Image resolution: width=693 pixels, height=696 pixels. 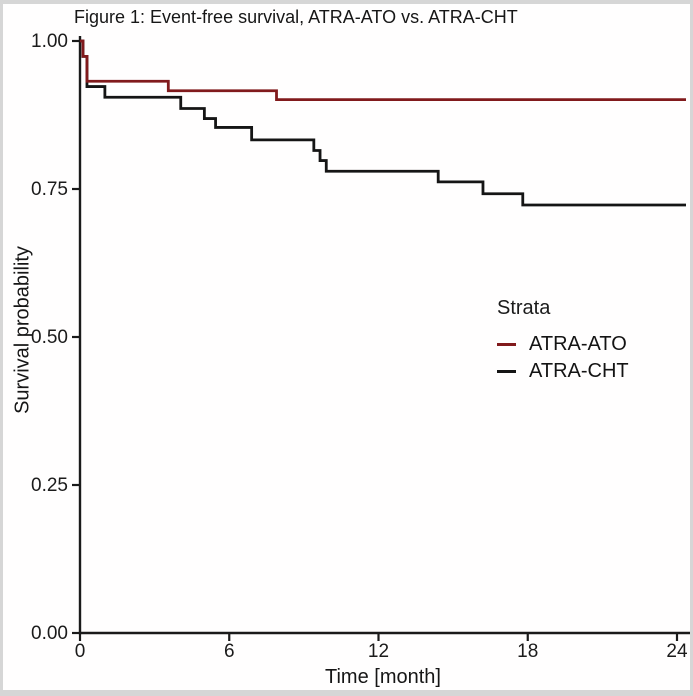 What do you see at coordinates (383, 677) in the screenshot?
I see `x-axis-title: Time [month]` at bounding box center [383, 677].